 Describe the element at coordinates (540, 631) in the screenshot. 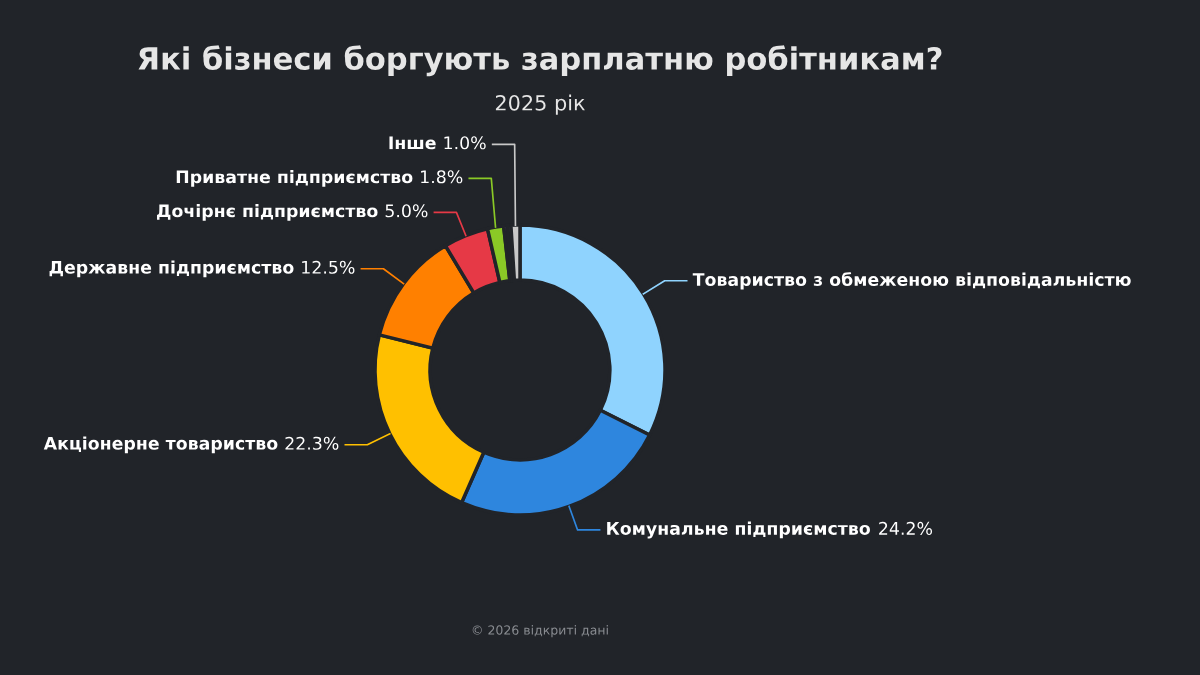

I see `text: © 2026 відкриті дані` at that location.